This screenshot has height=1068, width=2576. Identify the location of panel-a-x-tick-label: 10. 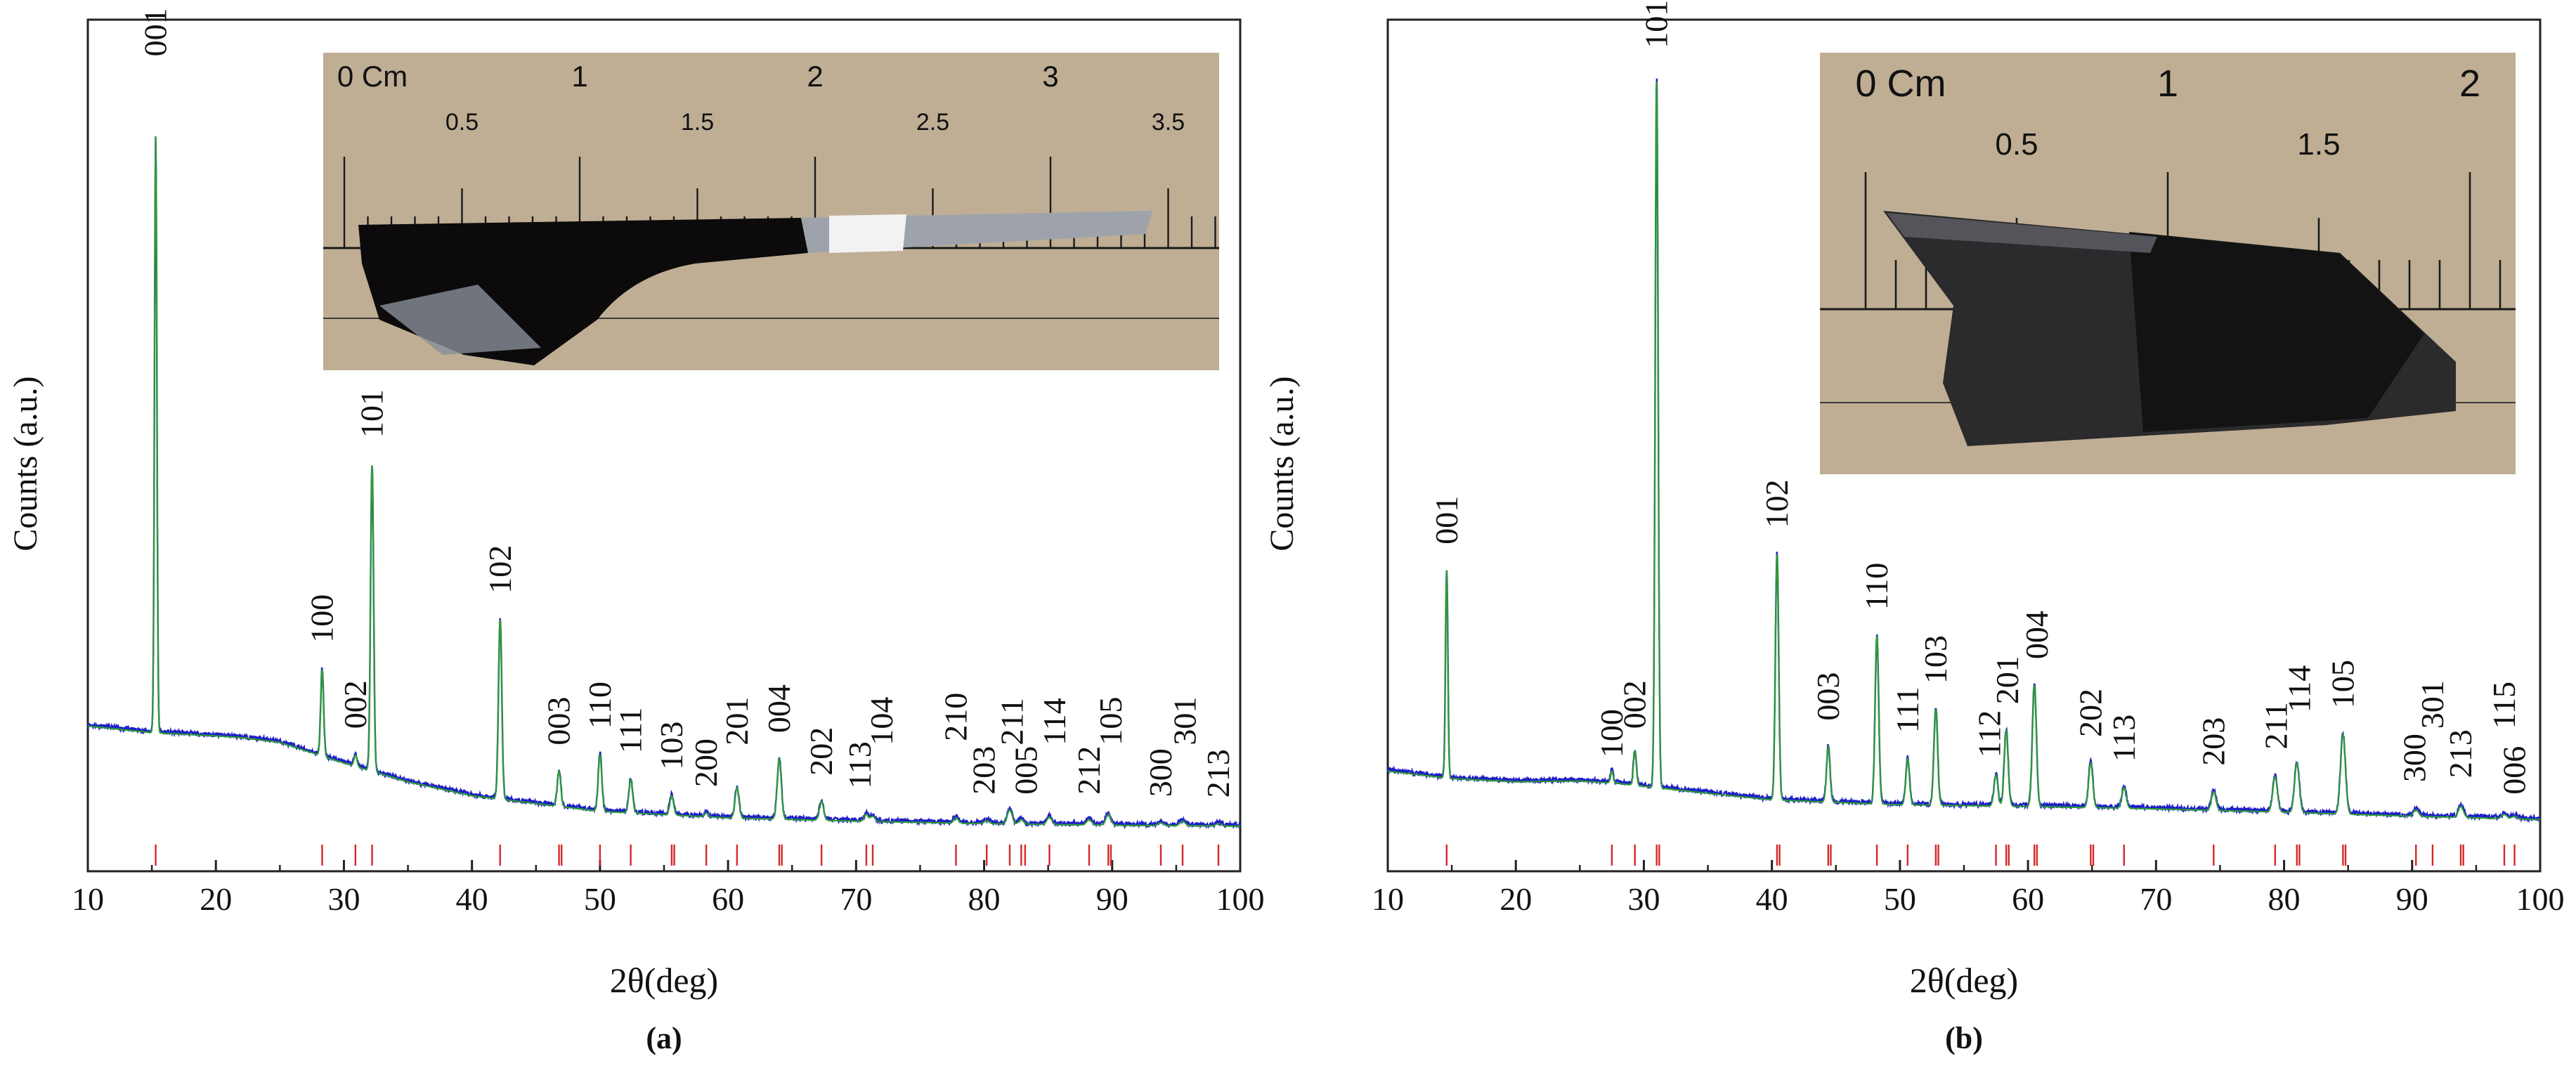
(88, 899).